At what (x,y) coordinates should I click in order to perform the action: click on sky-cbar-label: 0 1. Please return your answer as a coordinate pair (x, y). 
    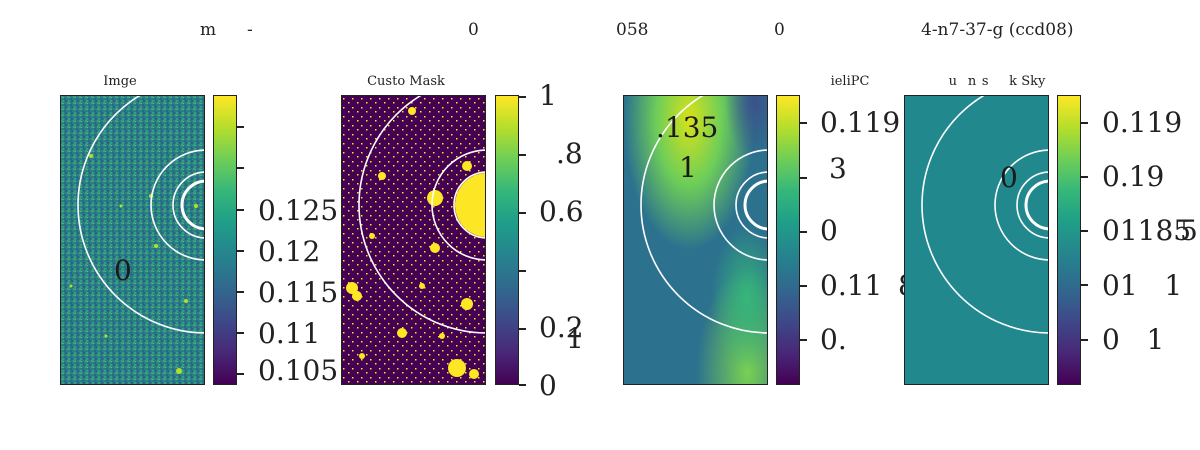
    Looking at the image, I should click on (1133, 339).